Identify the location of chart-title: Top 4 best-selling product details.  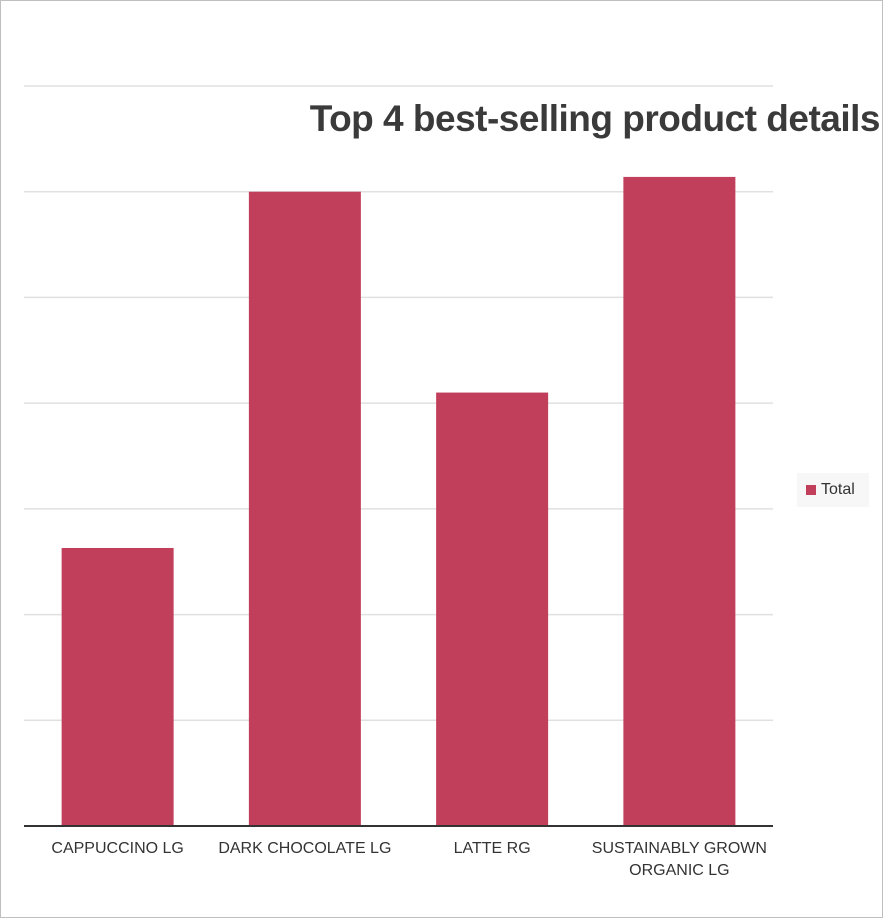
(595, 118).